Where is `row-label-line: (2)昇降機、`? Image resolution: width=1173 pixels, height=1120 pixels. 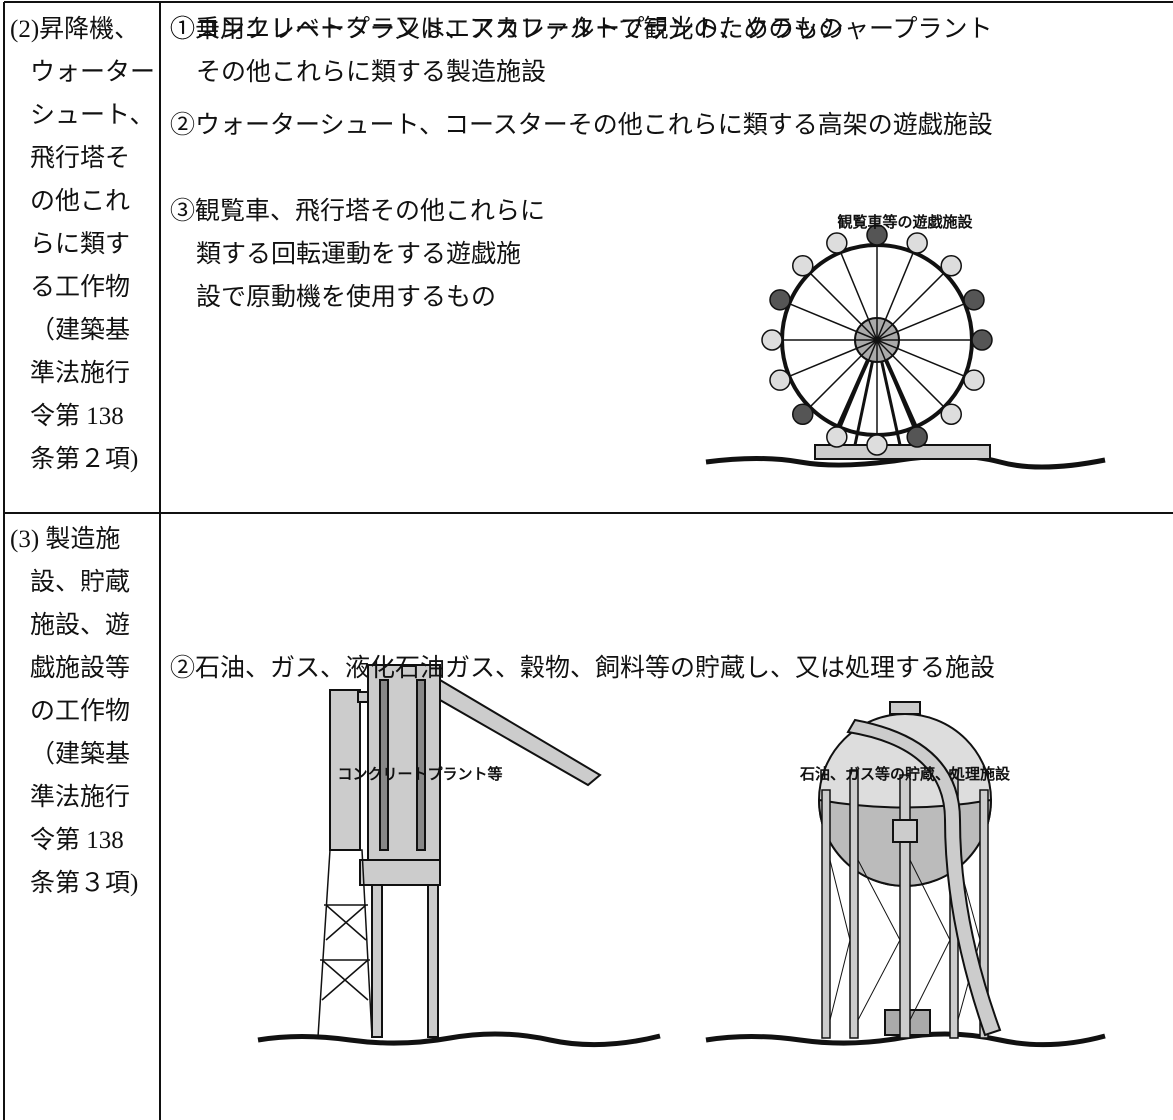
row-label-line: (2)昇降機、 is located at coordinates (75, 29).